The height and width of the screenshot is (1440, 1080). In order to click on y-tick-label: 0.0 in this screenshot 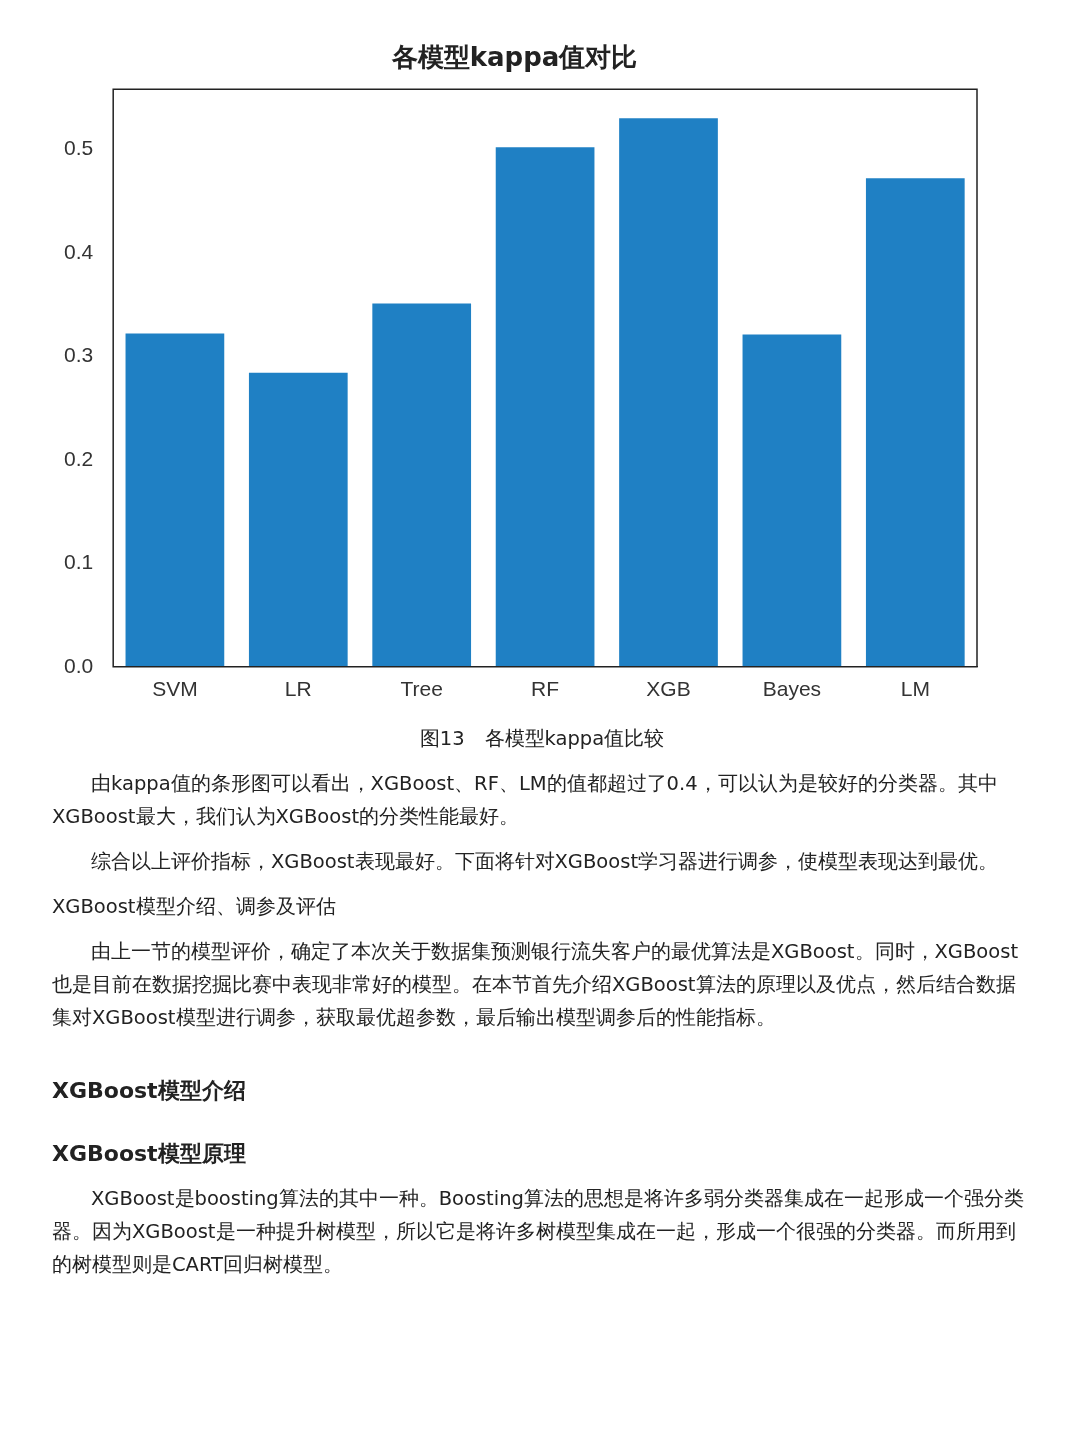, I will do `click(78, 665)`.